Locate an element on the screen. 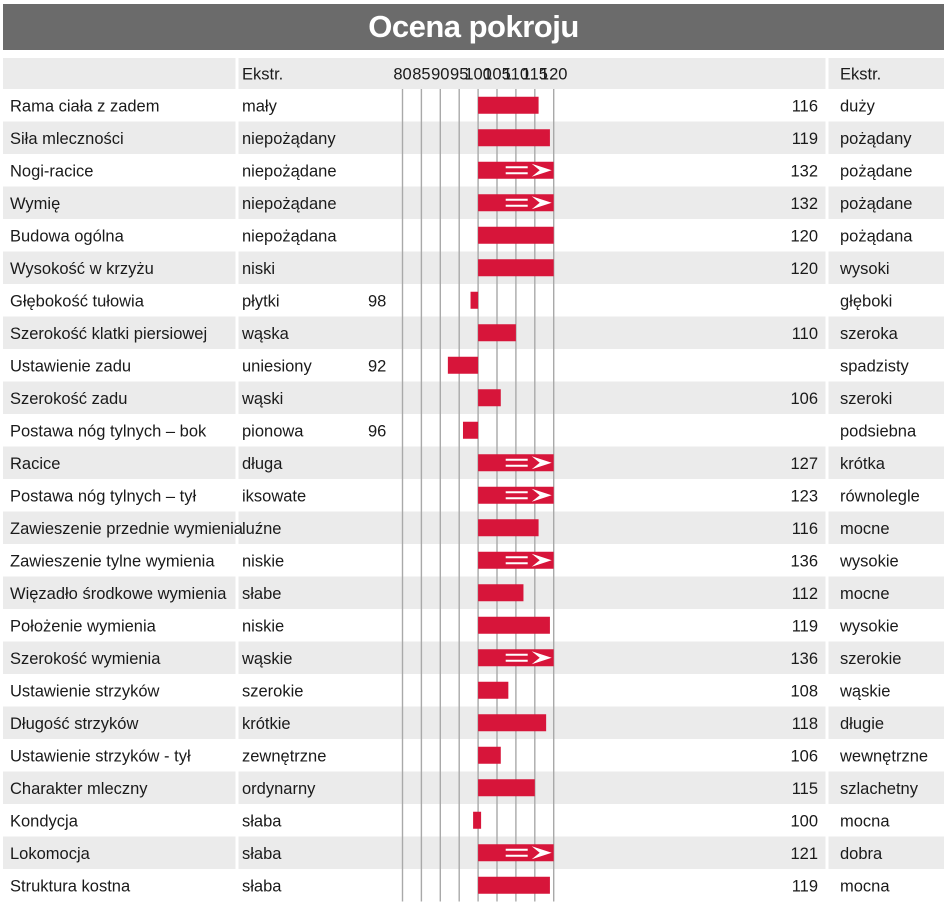  left-extreme-label: słabe is located at coordinates (261, 594).